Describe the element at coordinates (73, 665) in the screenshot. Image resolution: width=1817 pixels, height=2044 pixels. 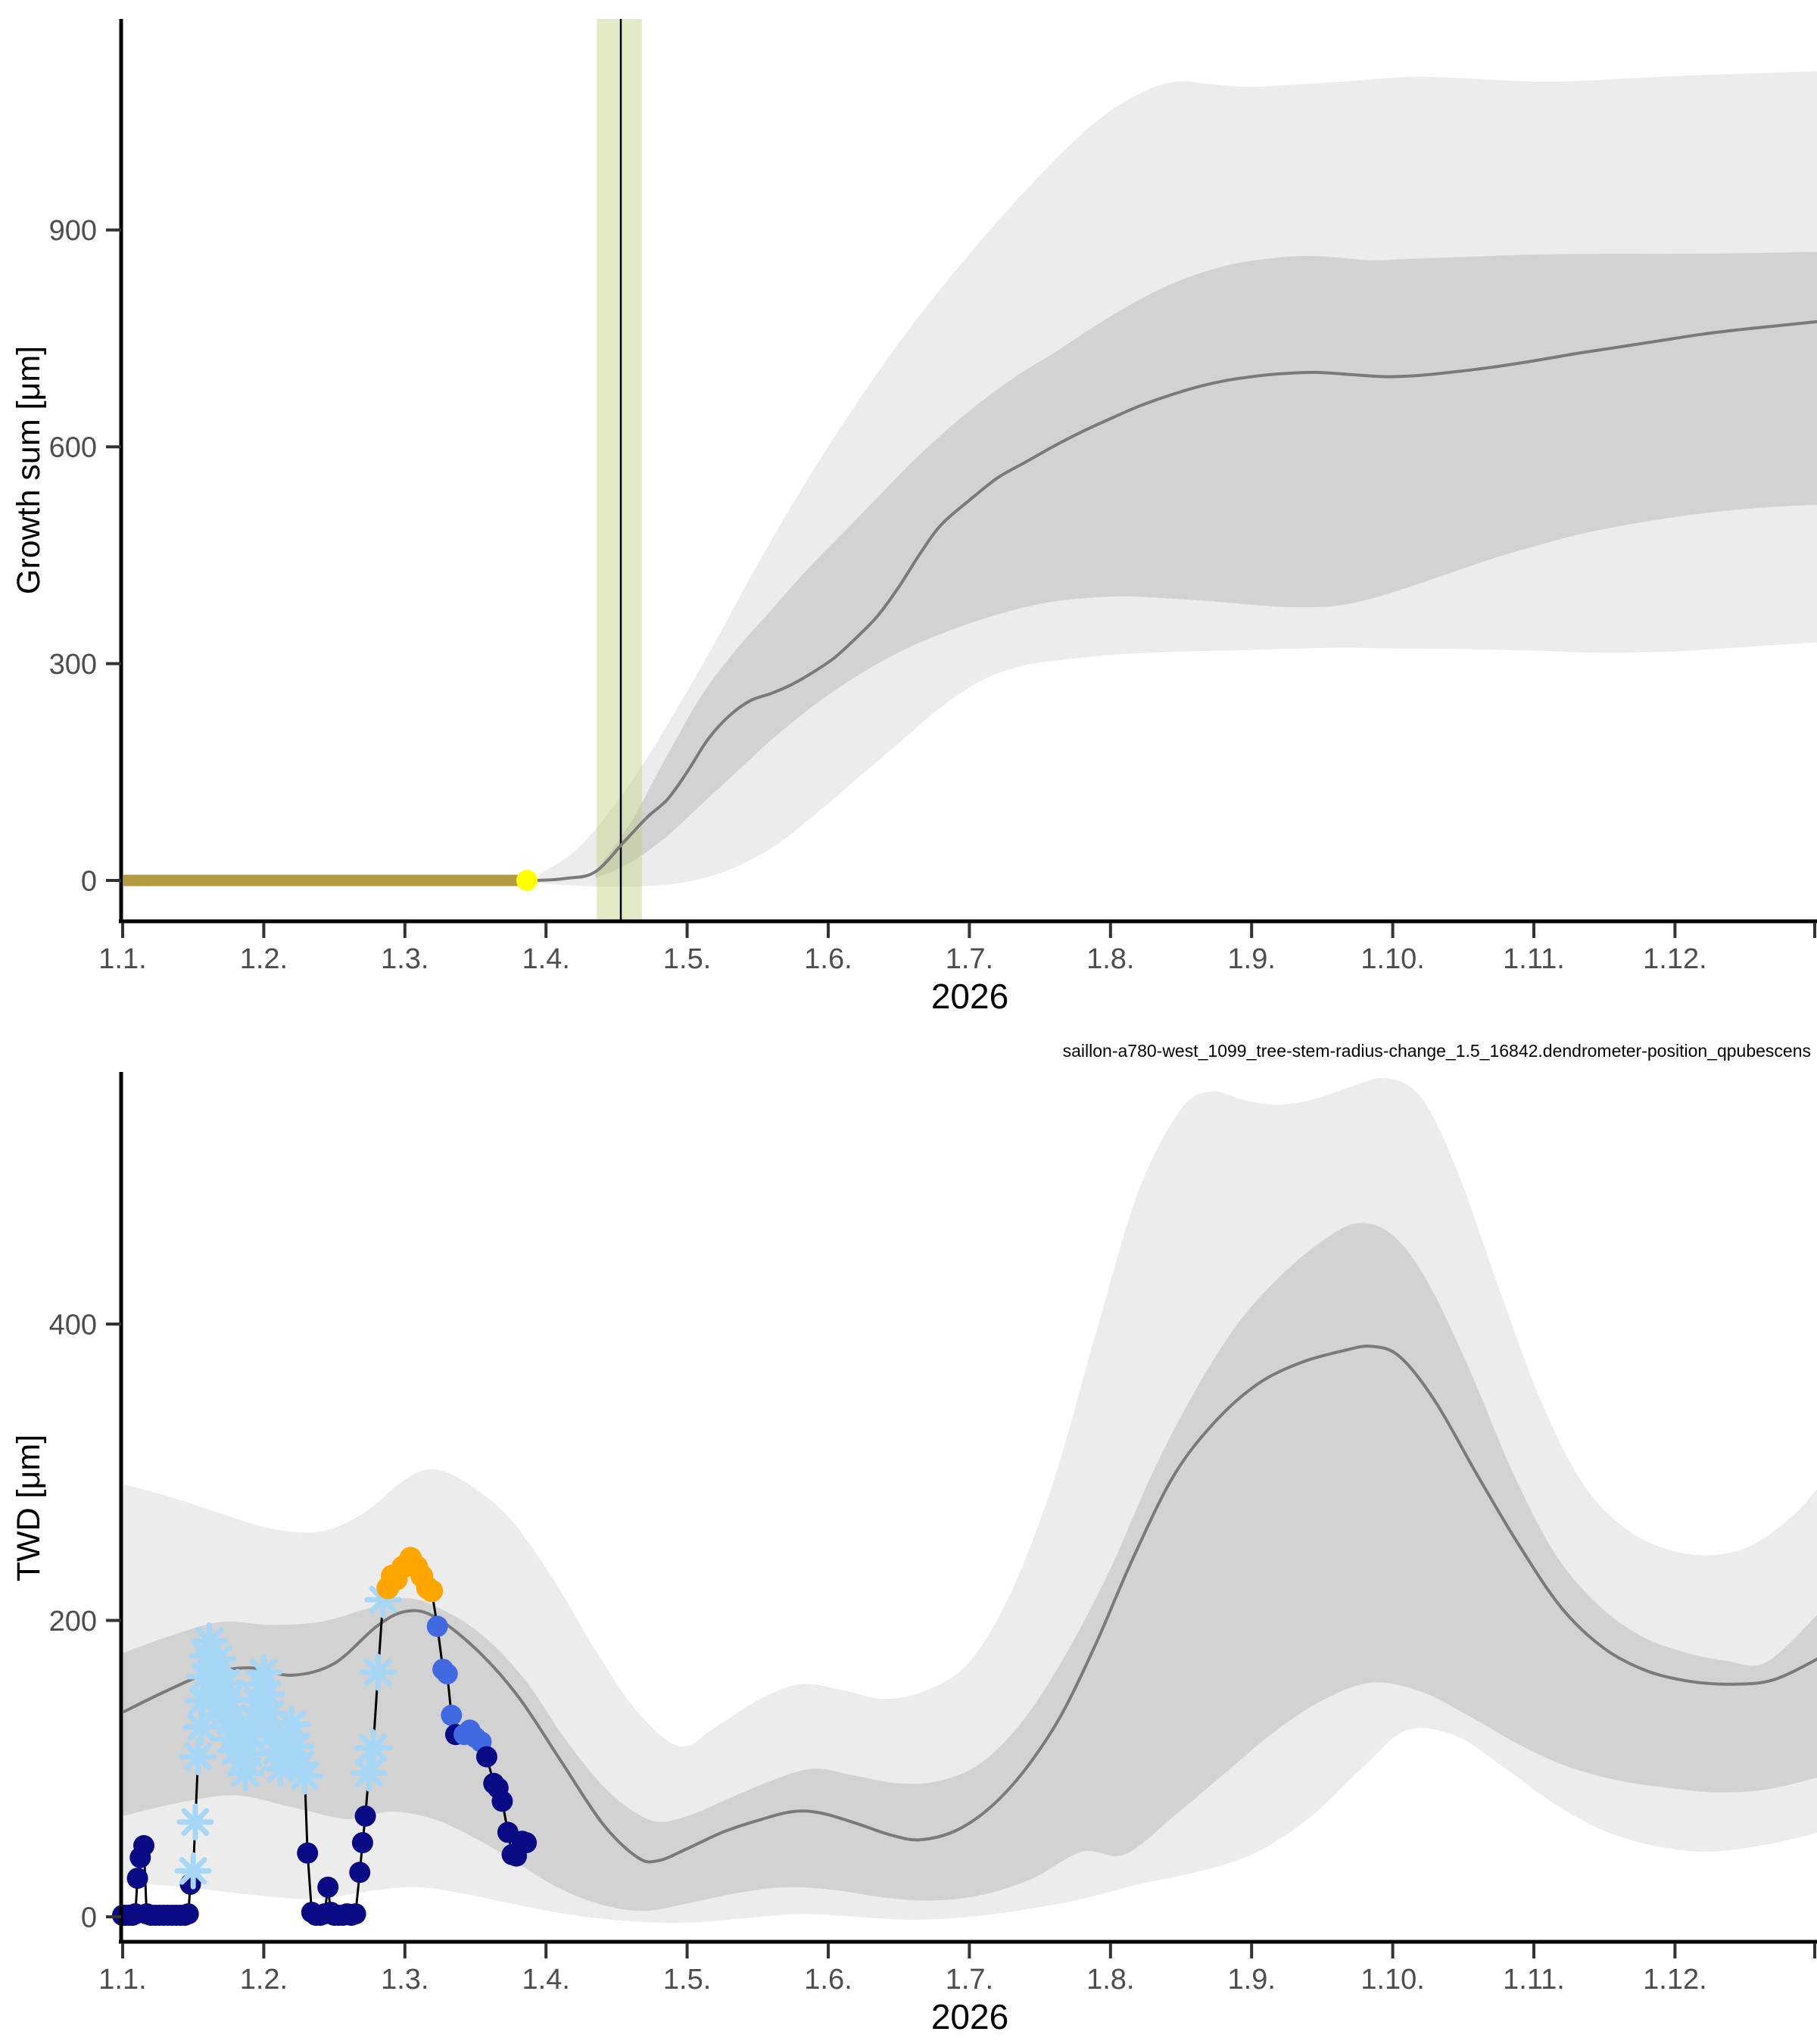
I see `y-tick-label: 300` at that location.